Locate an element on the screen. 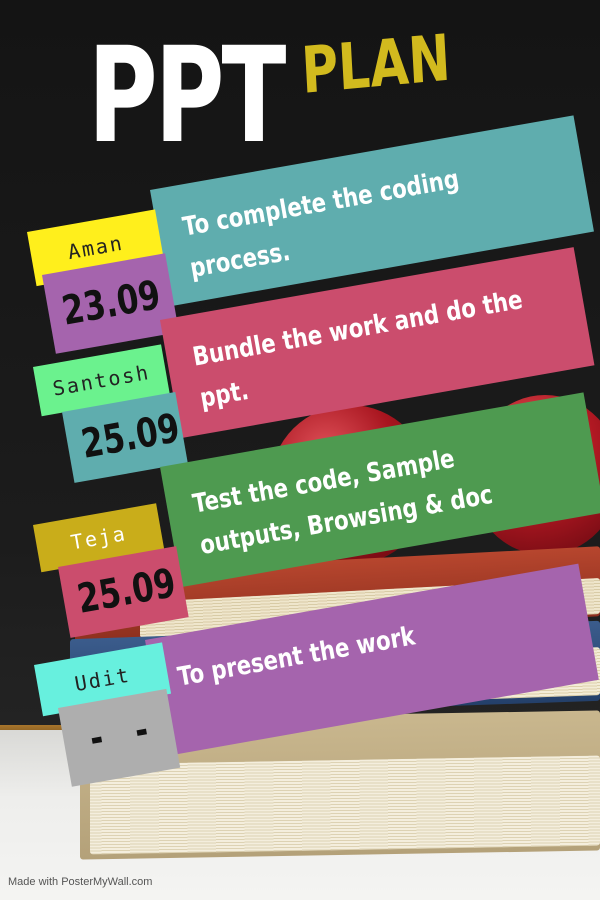  poster-title: PPT is located at coordinates (187, 96).